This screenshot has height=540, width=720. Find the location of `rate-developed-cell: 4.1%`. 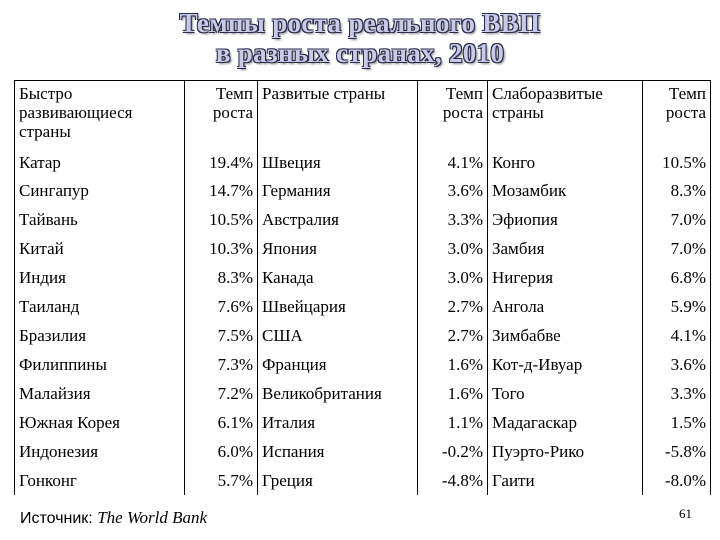

rate-developed-cell: 4.1% is located at coordinates (452, 163).